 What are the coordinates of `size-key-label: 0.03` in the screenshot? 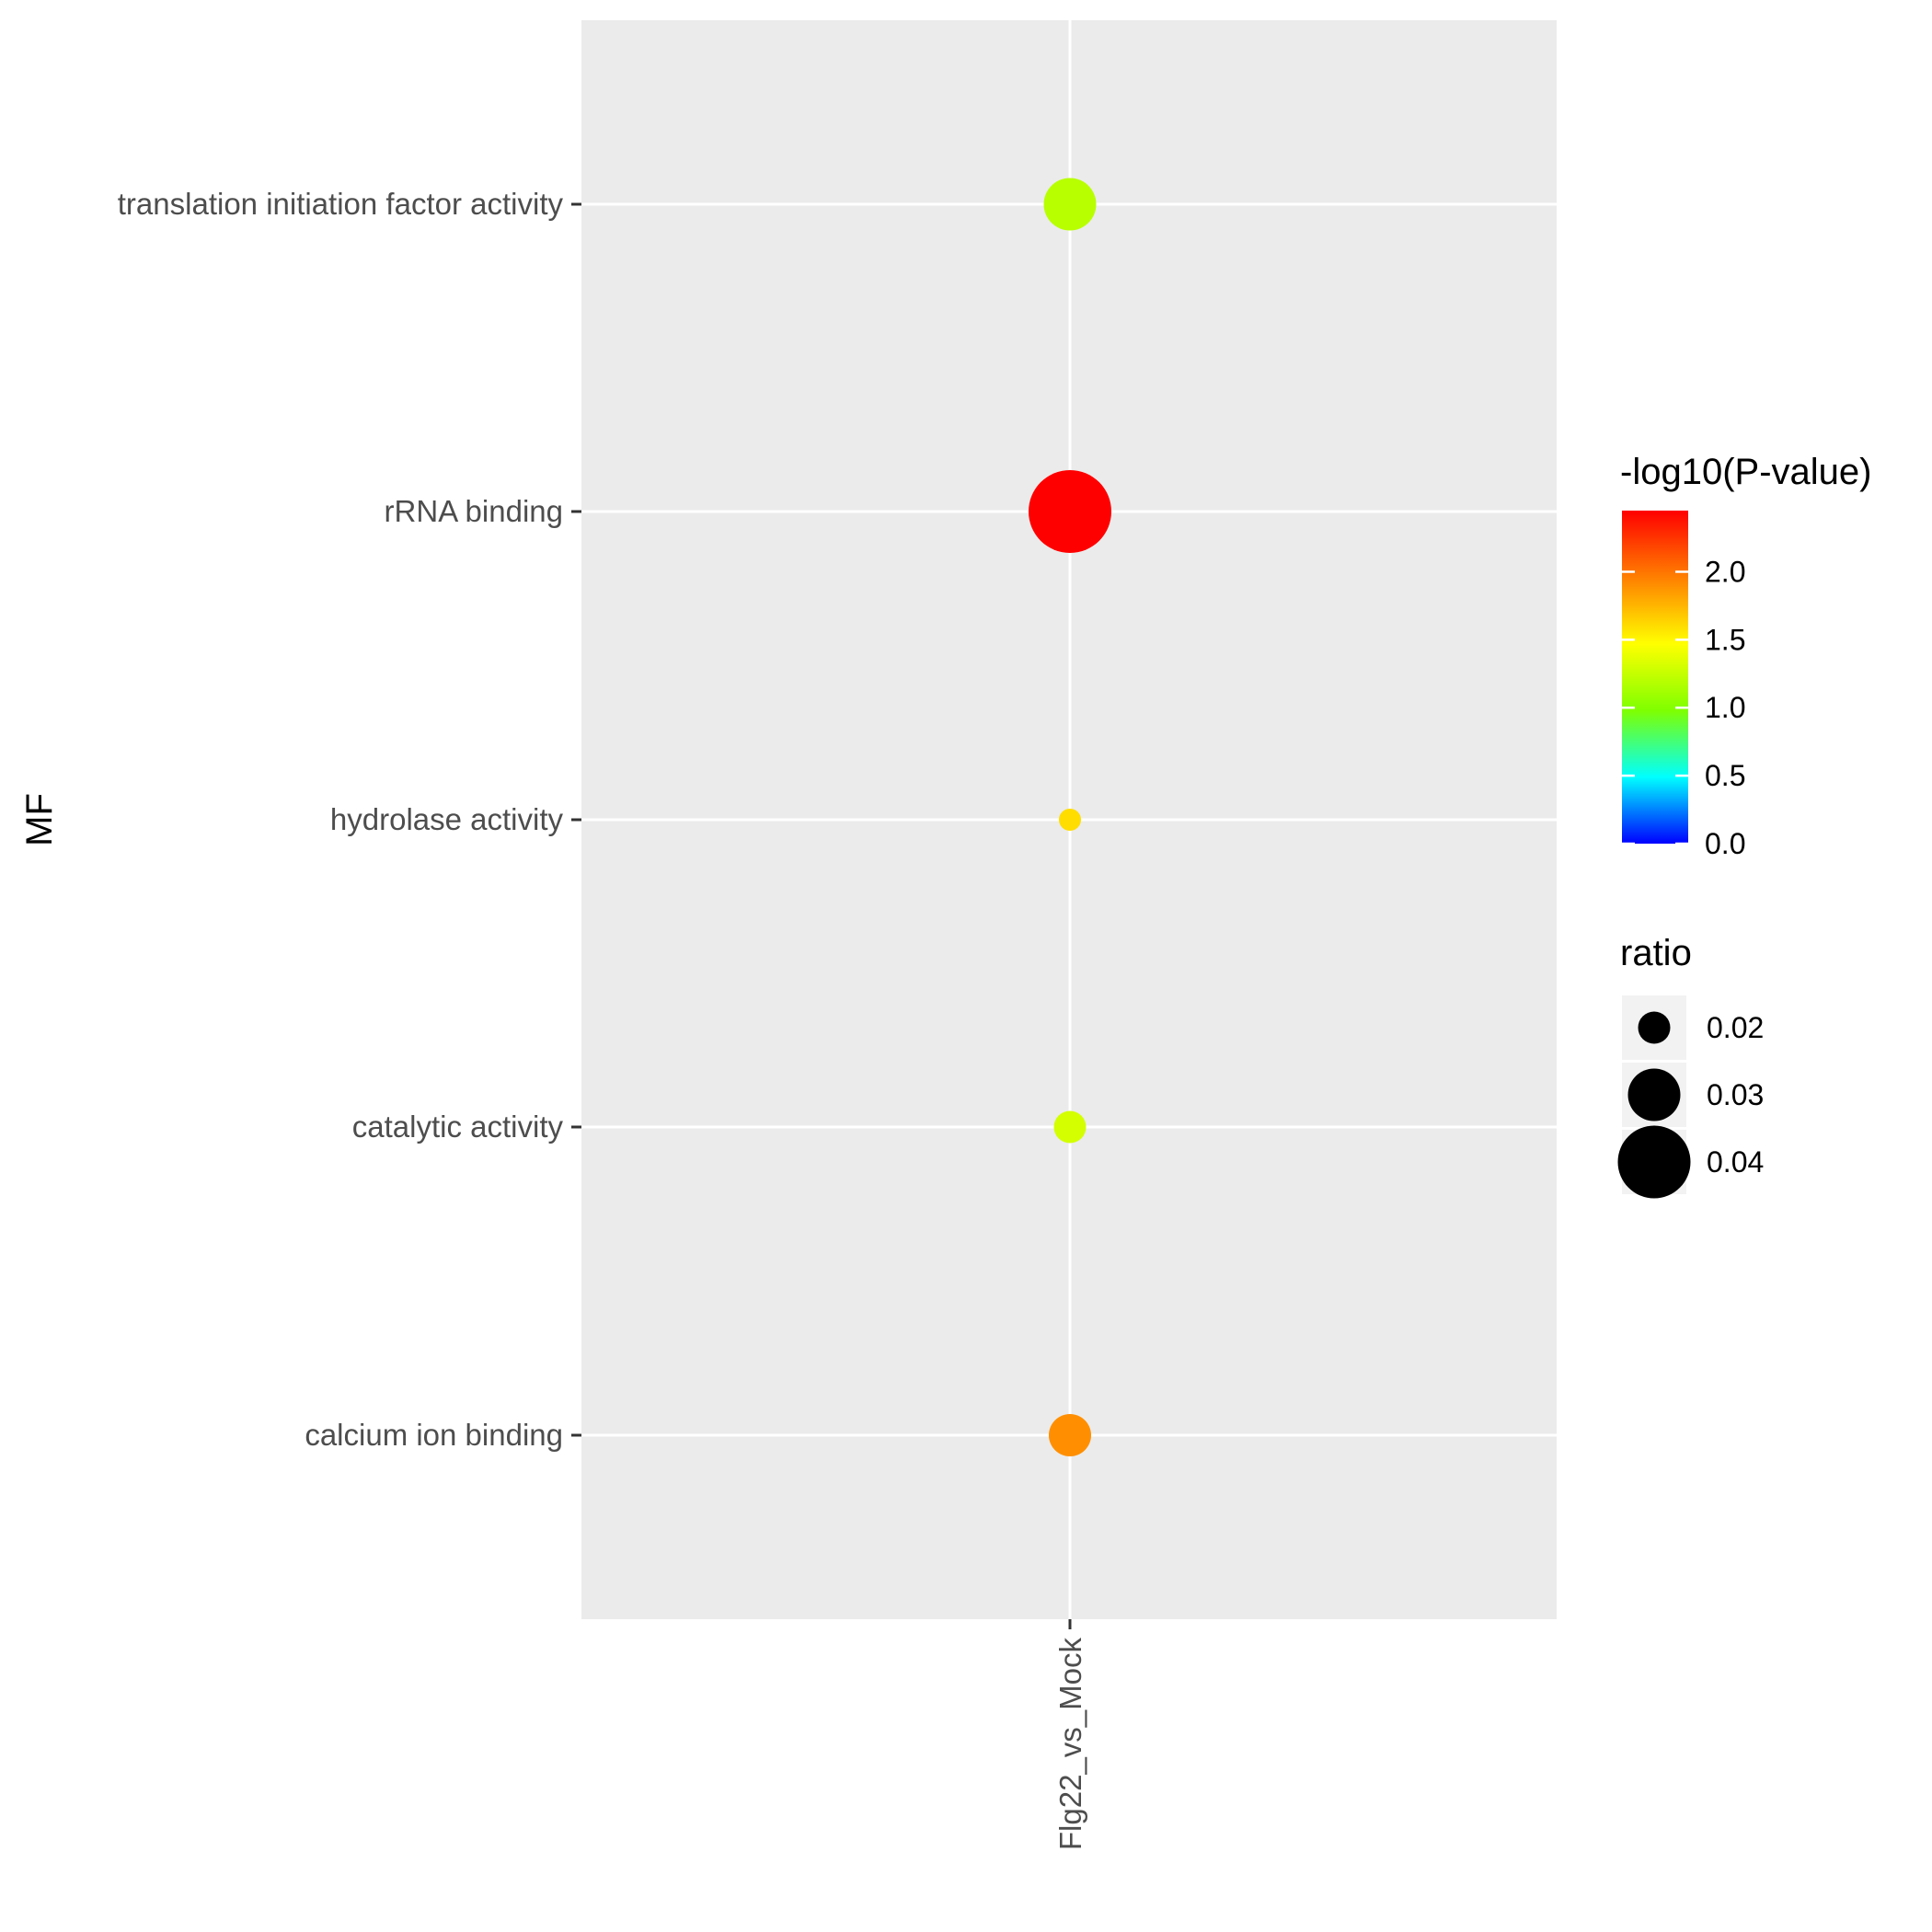 It's located at (1735, 1094).